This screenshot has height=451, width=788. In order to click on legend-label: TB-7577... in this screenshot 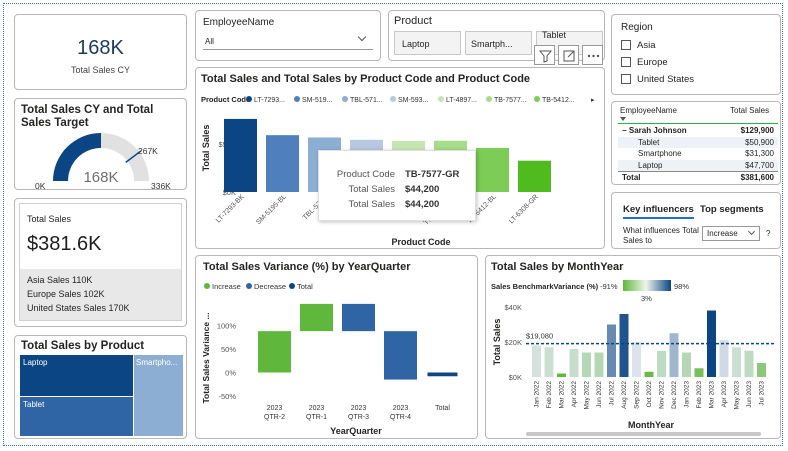, I will do `click(510, 100)`.